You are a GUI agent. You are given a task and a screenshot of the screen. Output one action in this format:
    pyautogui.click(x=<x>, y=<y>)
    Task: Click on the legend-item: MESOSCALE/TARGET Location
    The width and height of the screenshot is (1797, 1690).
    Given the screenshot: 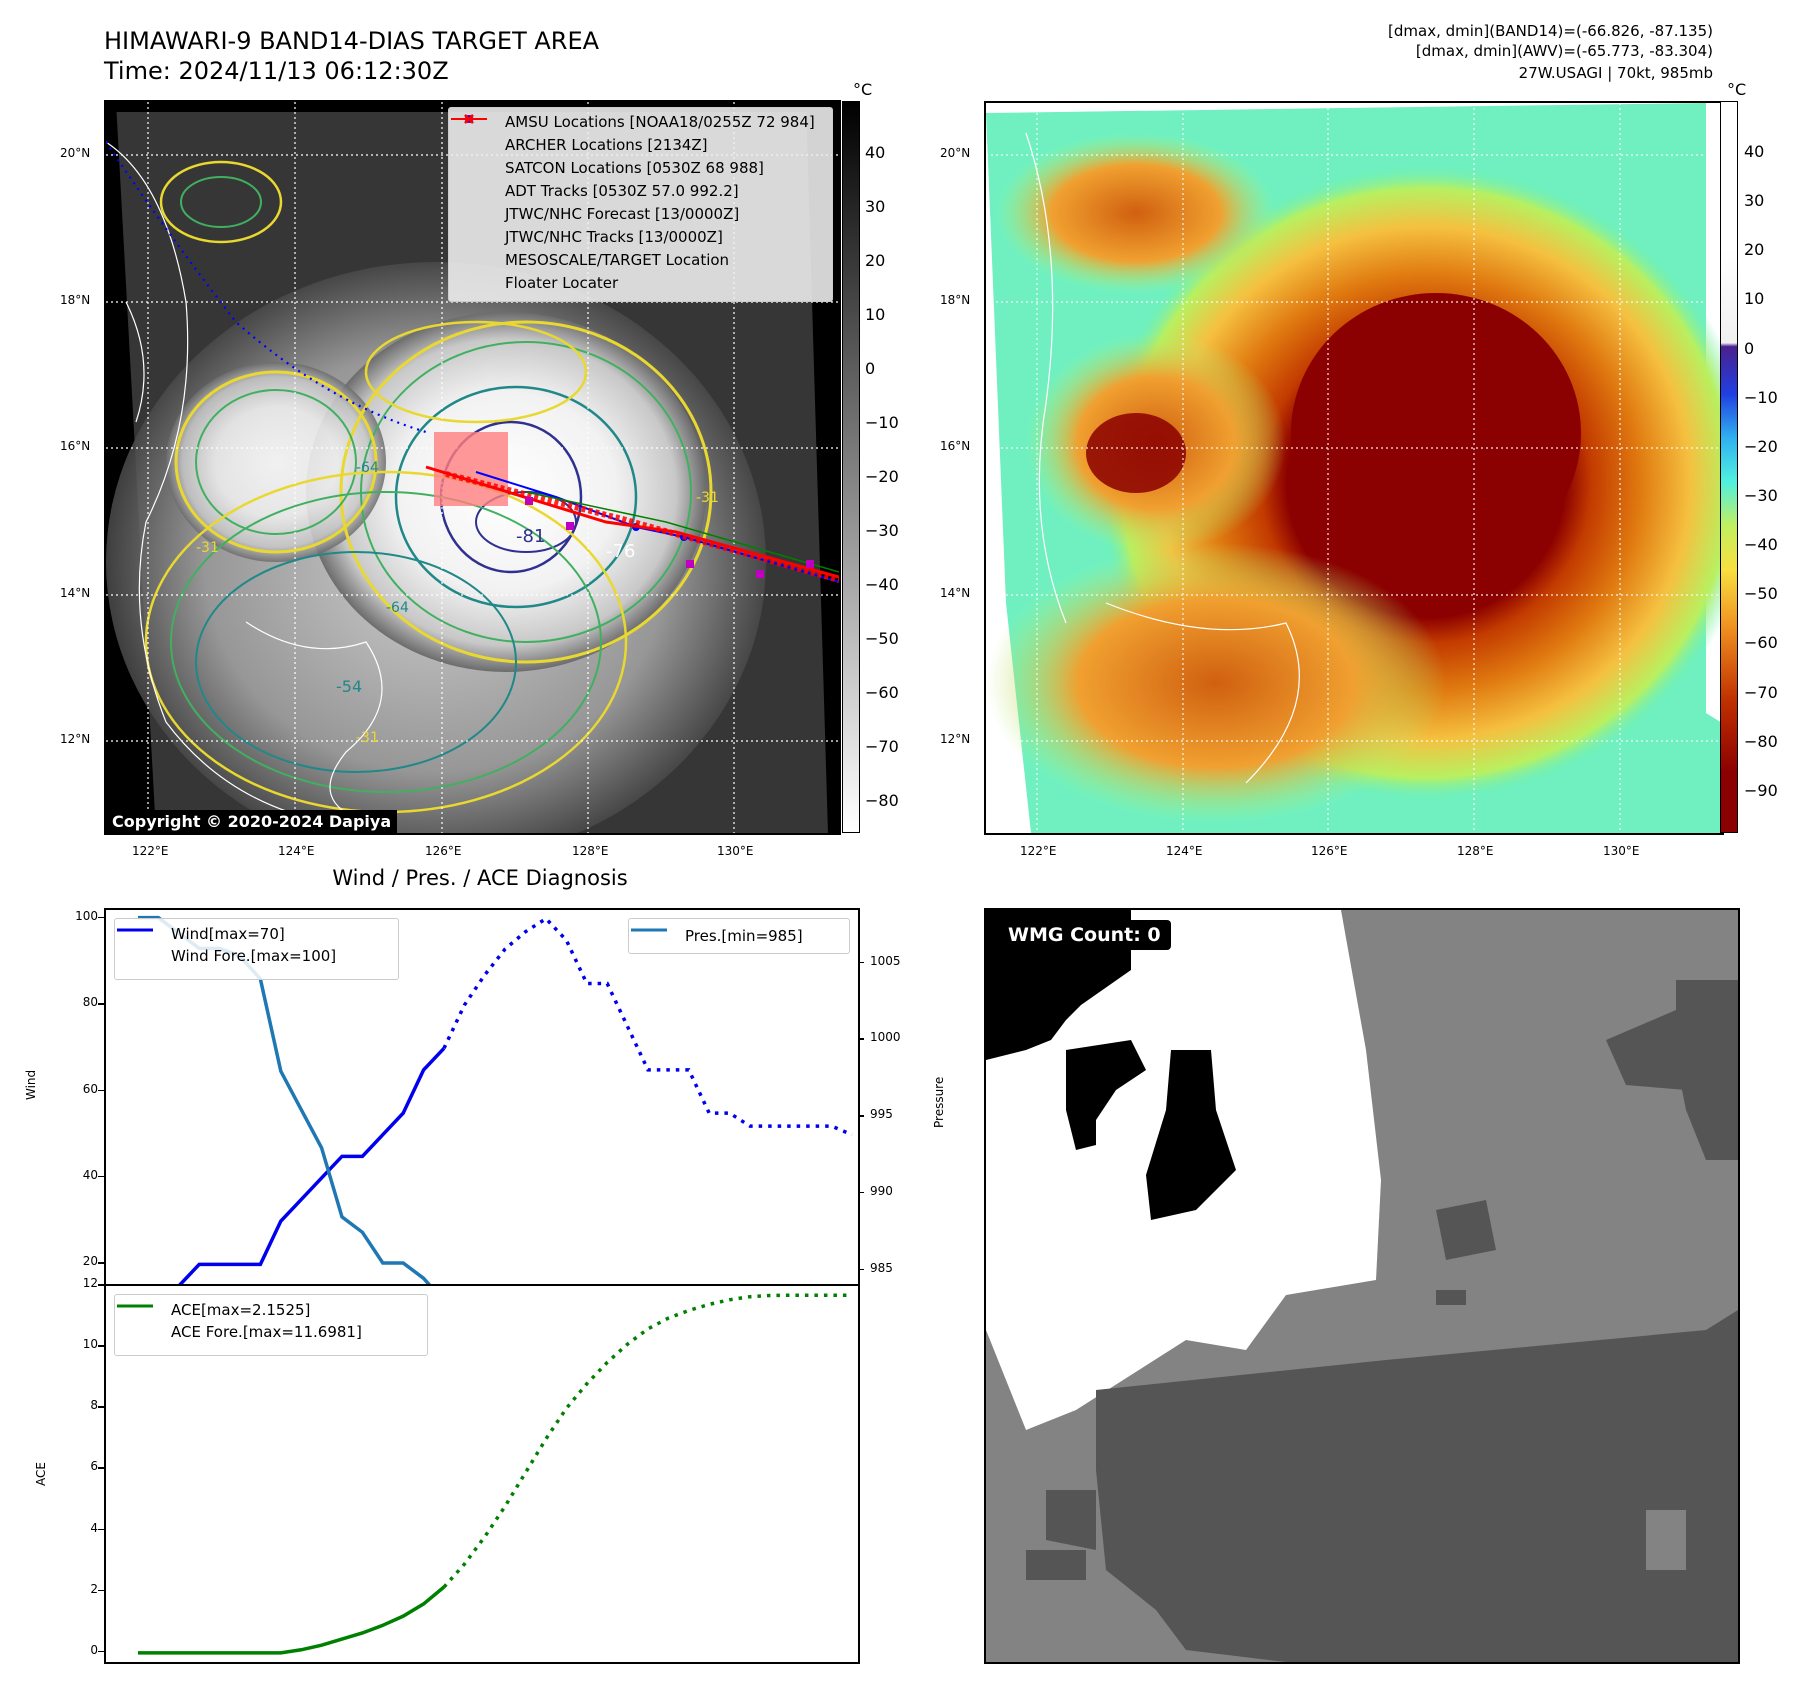 What is the action you would take?
    pyautogui.click(x=640, y=192)
    